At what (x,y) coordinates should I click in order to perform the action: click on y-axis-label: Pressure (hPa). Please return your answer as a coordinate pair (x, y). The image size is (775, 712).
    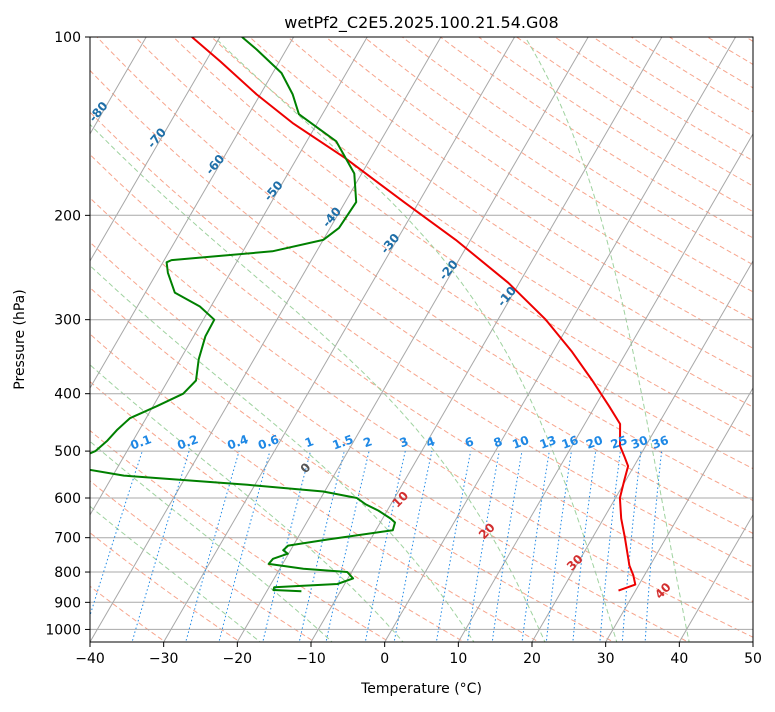
    Looking at the image, I should click on (20, 339).